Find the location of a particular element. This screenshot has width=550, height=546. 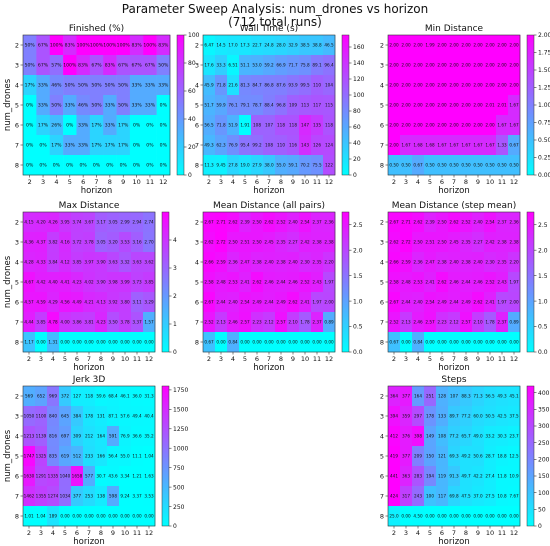

cell-value-label: 88.3 is located at coordinates (466, 396).